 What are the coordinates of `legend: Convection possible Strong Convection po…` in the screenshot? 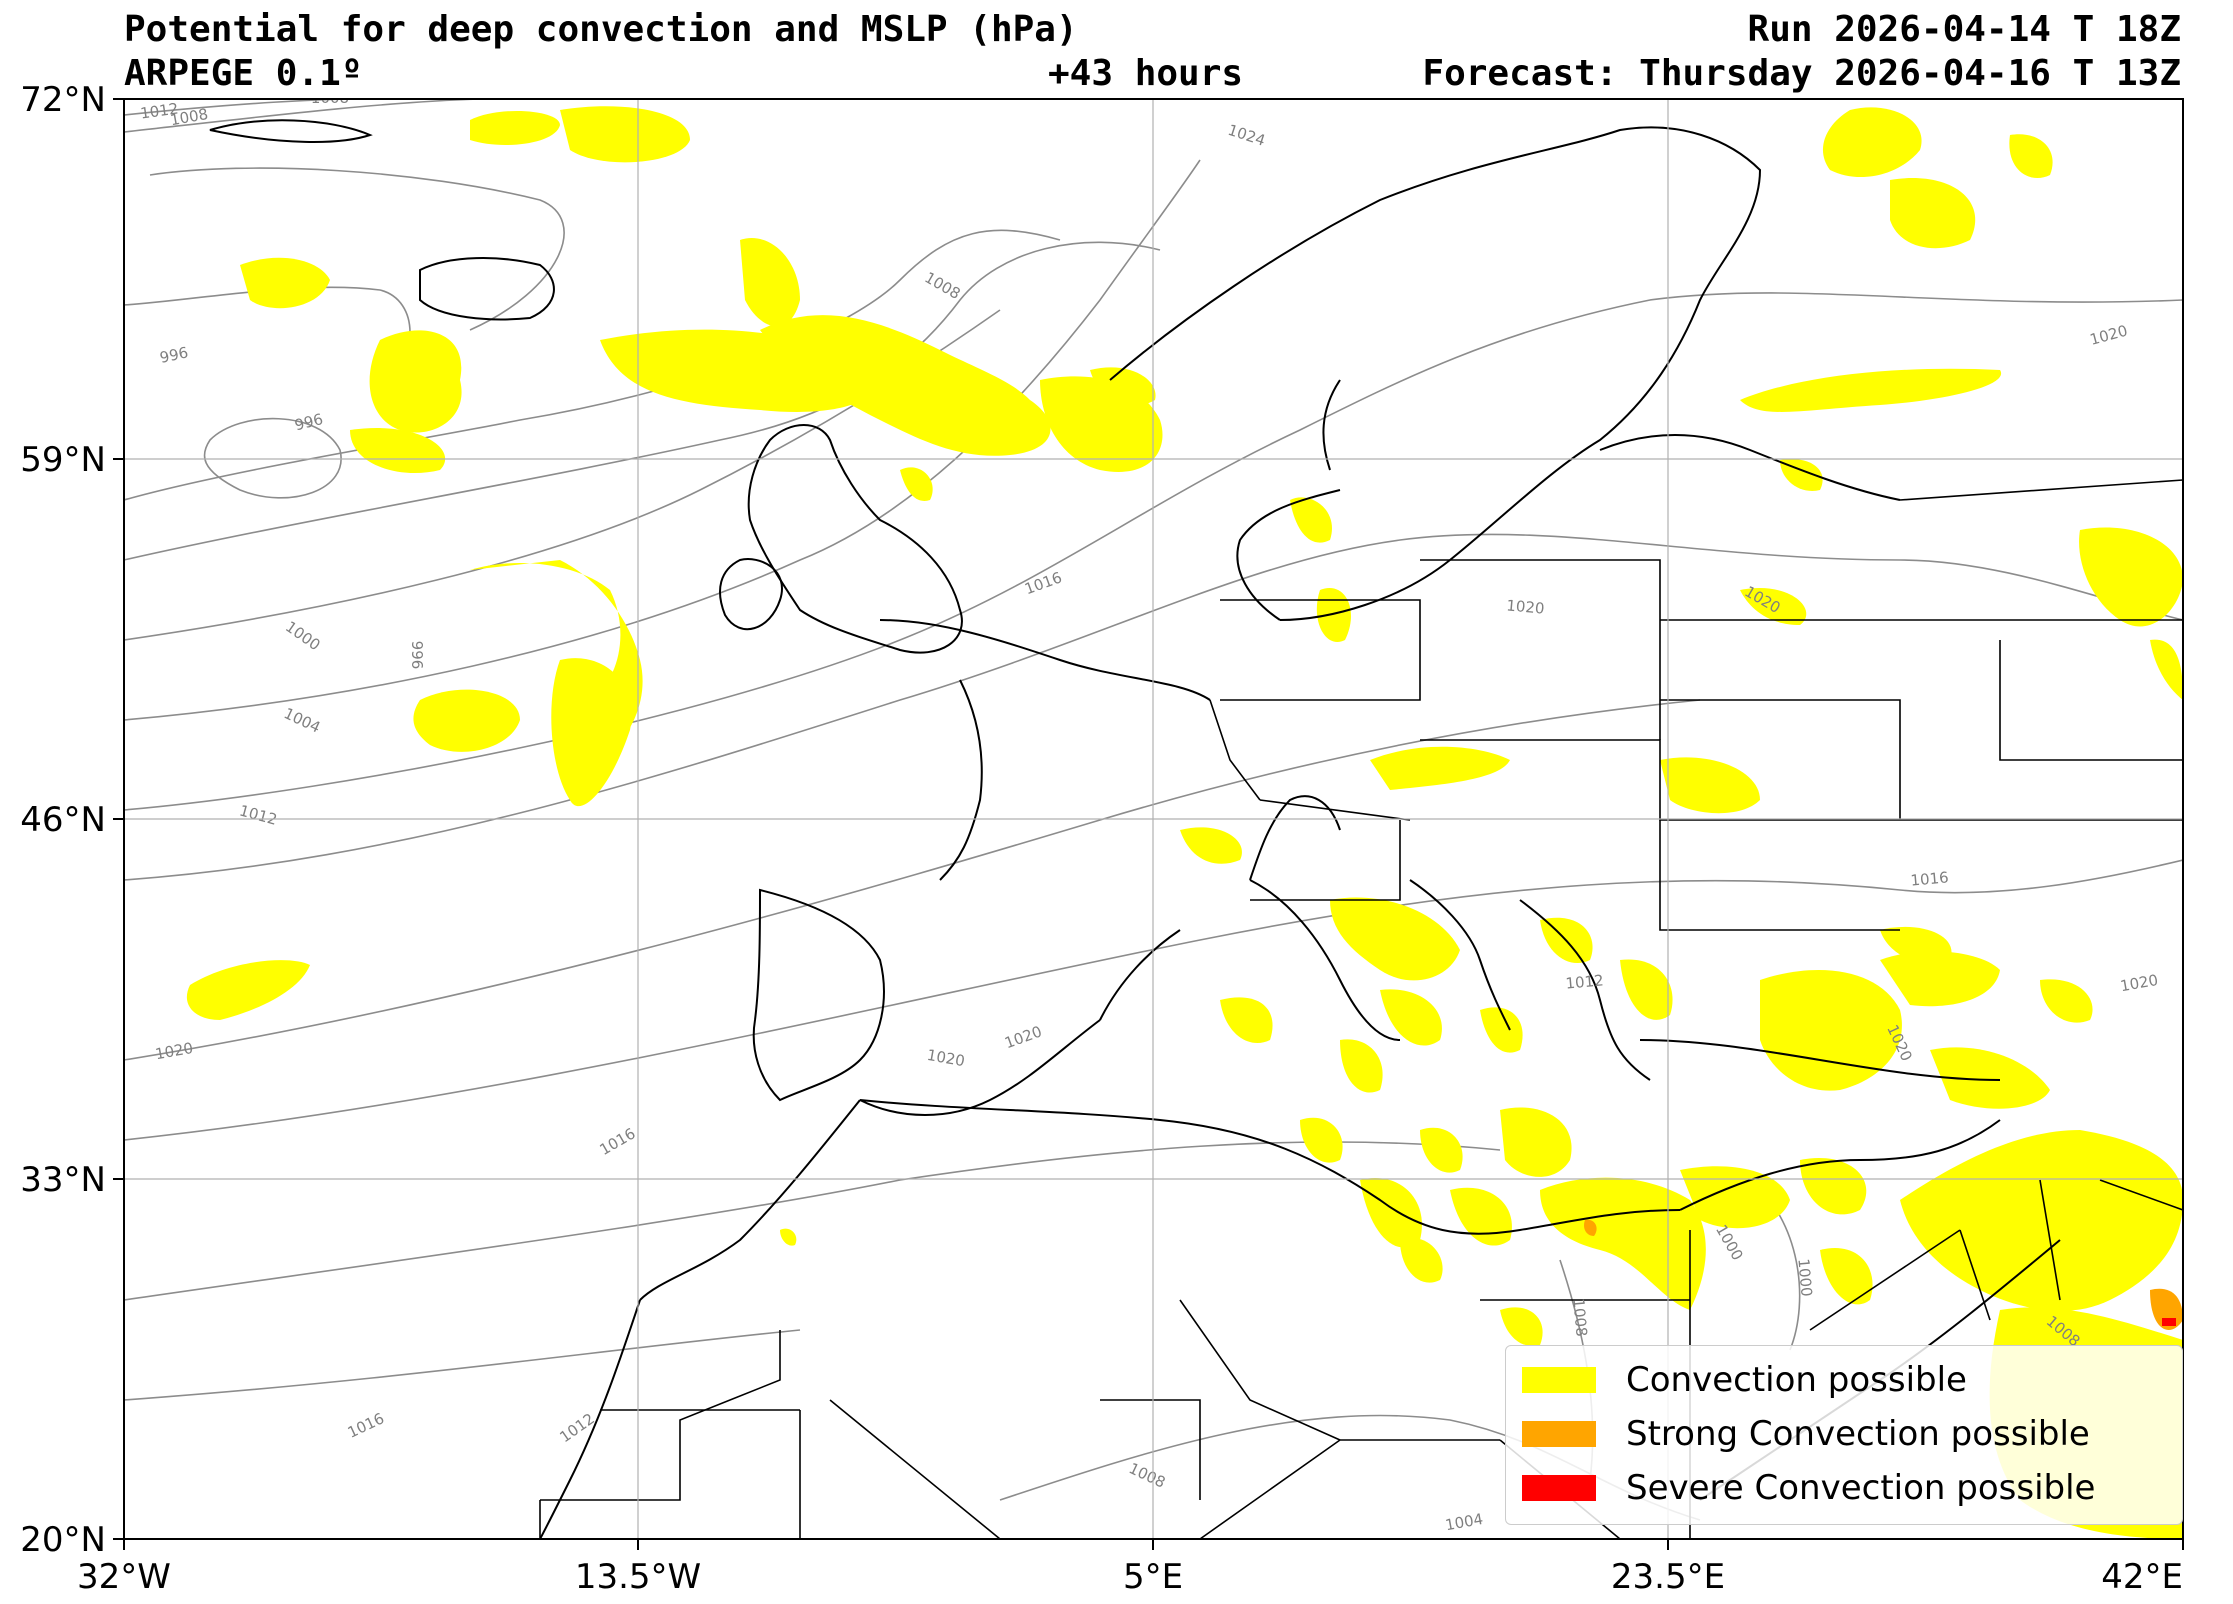 It's located at (1844, 1435).